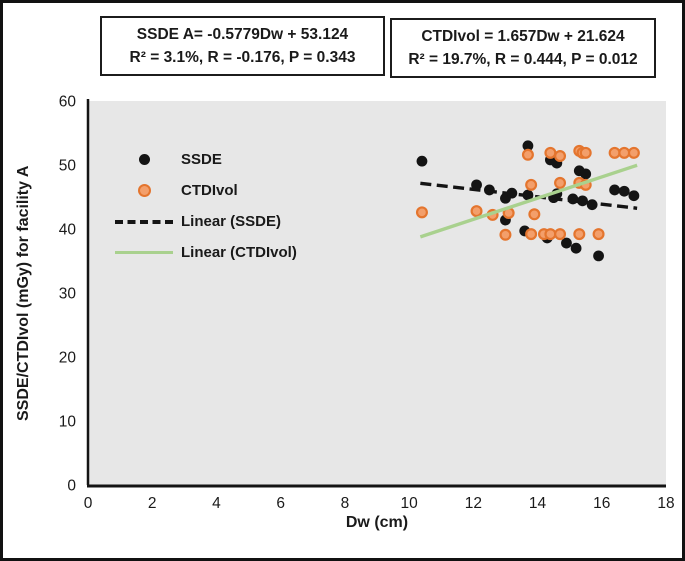  Describe the element at coordinates (68, 358) in the screenshot. I see `y-tick-label: 20` at that location.